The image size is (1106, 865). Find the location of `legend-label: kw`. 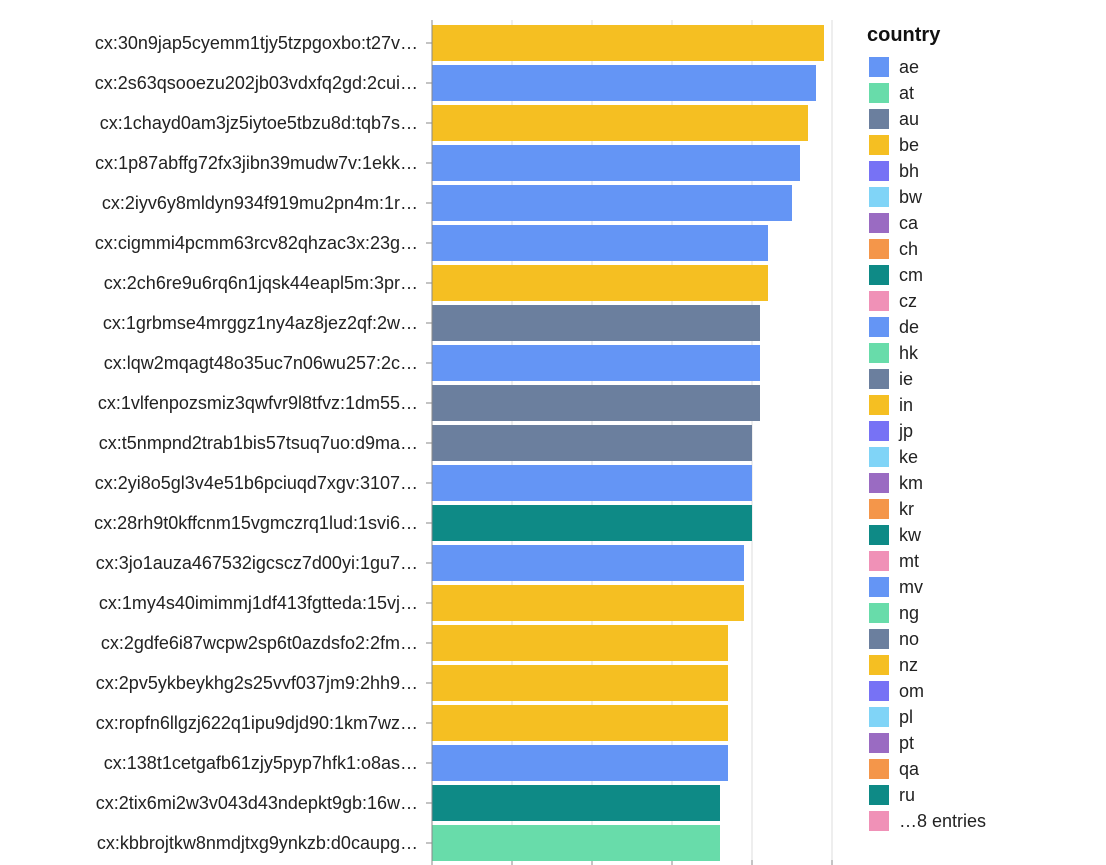

legend-label: kw is located at coordinates (910, 535).